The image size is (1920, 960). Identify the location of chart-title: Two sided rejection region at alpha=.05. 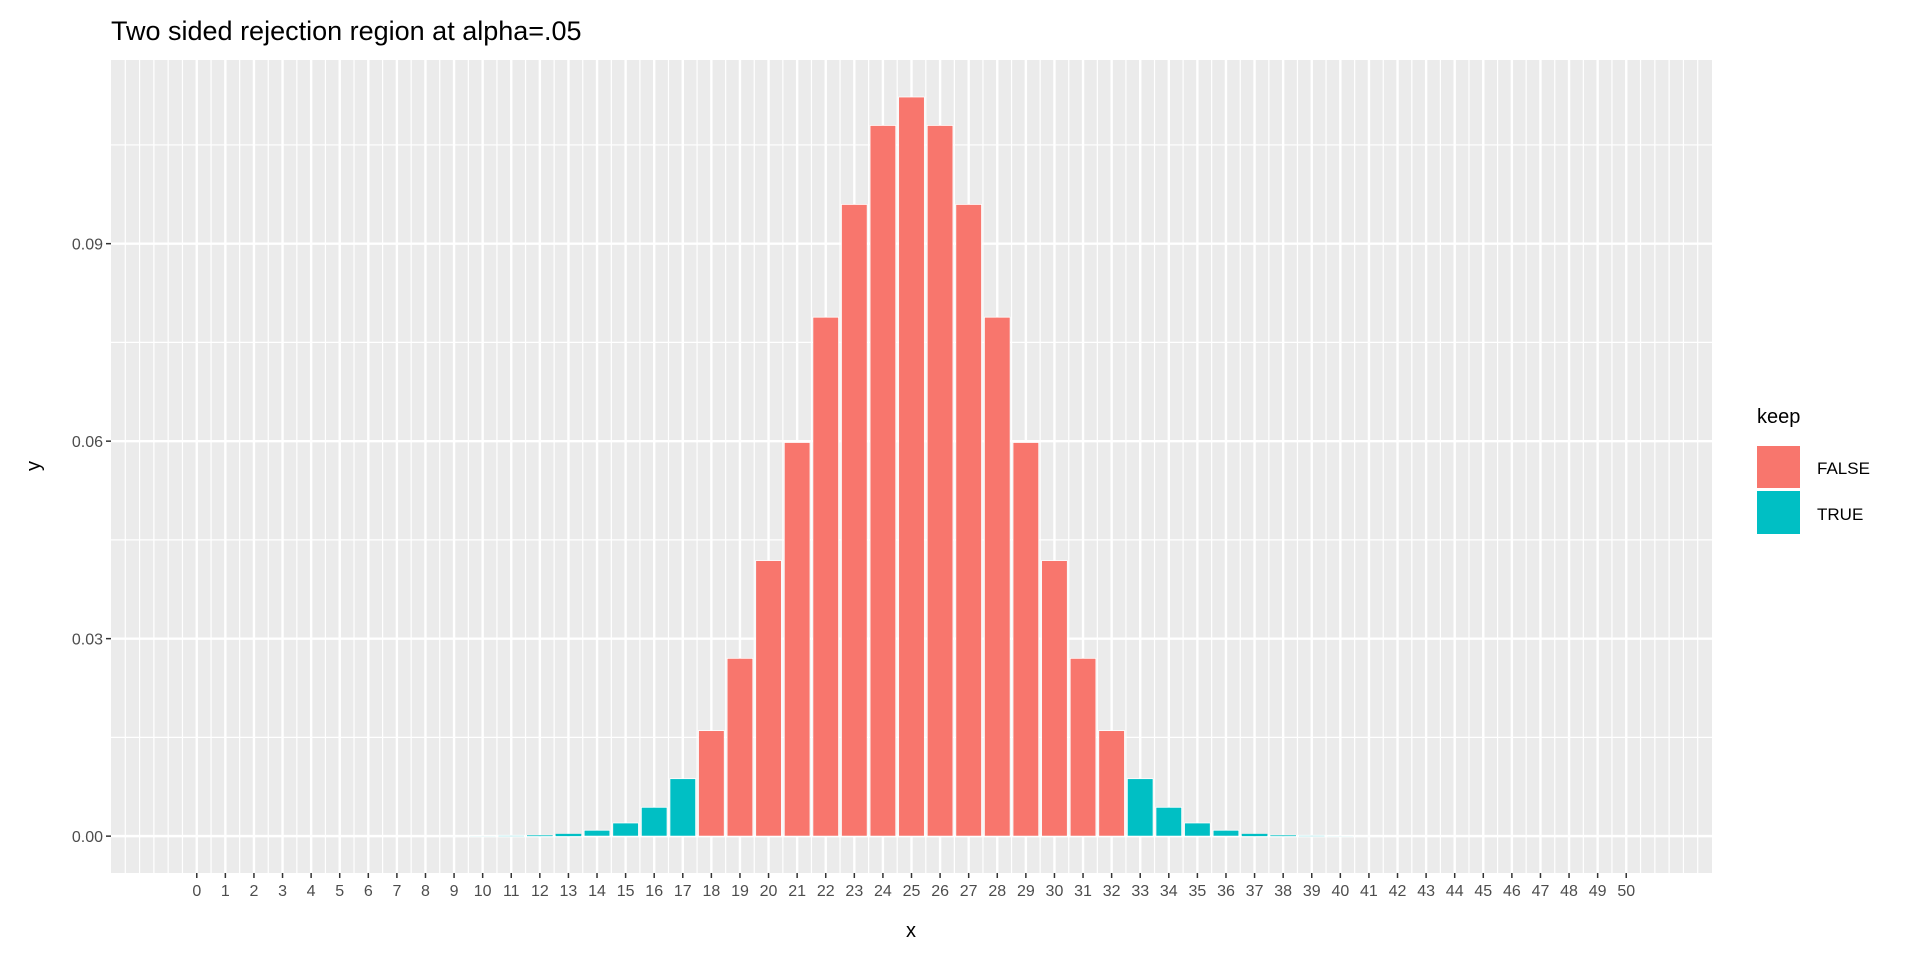
(346, 31).